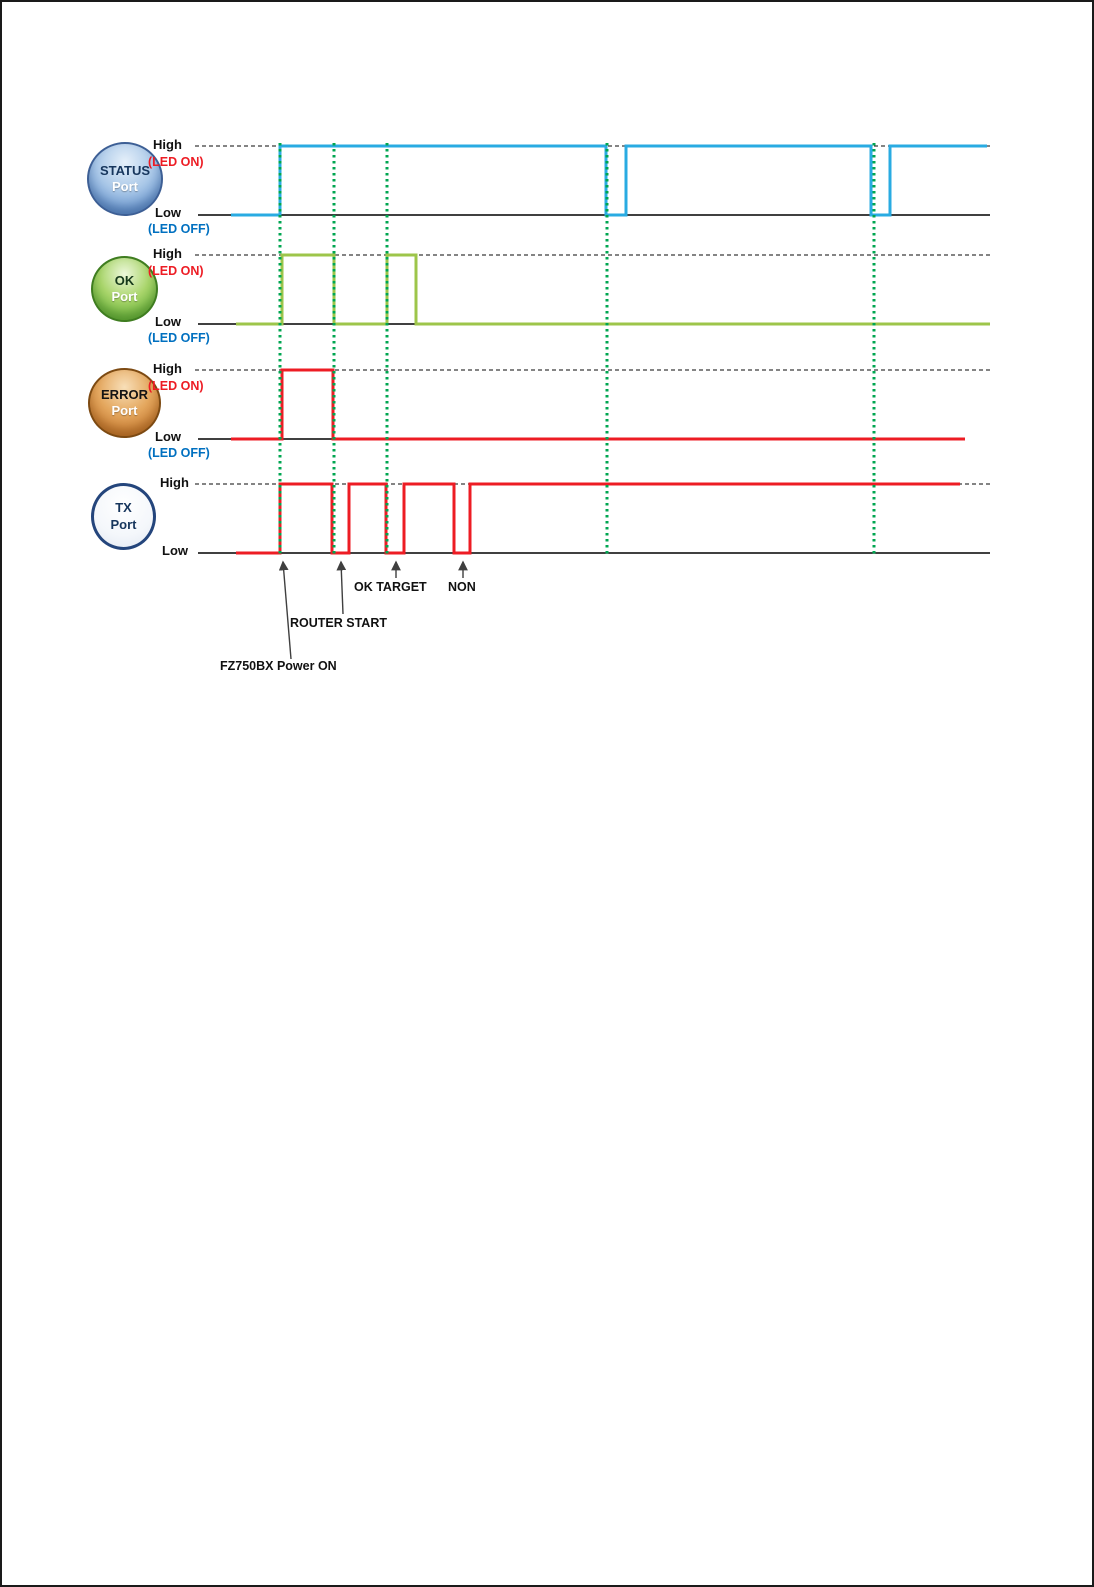 The height and width of the screenshot is (1587, 1094). I want to click on status-led-off-label: (LED OFF), so click(179, 229).